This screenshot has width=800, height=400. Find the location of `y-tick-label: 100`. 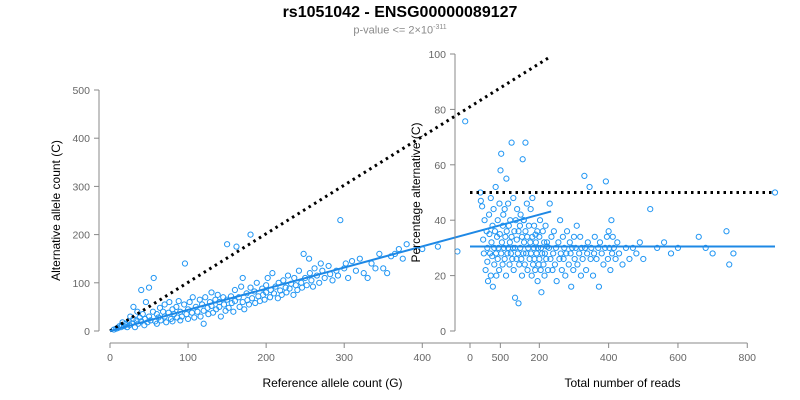

y-tick-label: 100 is located at coordinates (81, 284).